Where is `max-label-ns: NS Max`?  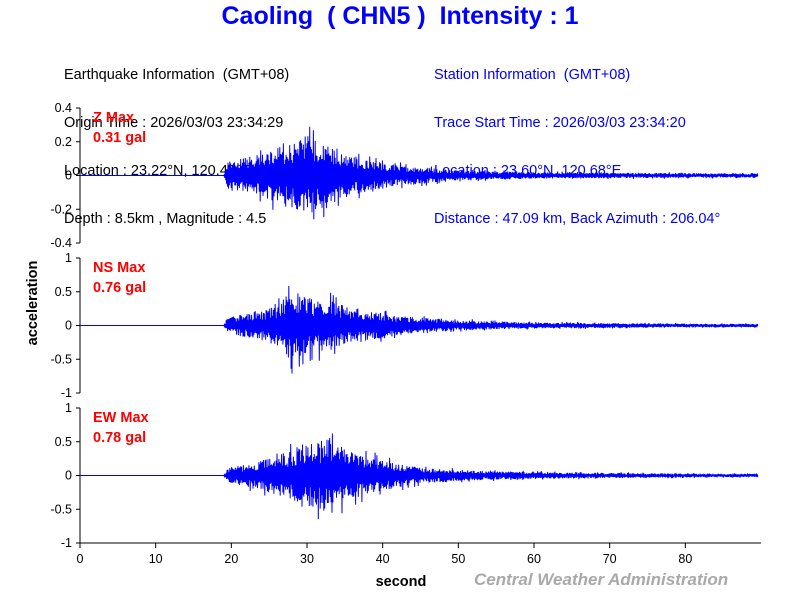
max-label-ns: NS Max is located at coordinates (119, 268).